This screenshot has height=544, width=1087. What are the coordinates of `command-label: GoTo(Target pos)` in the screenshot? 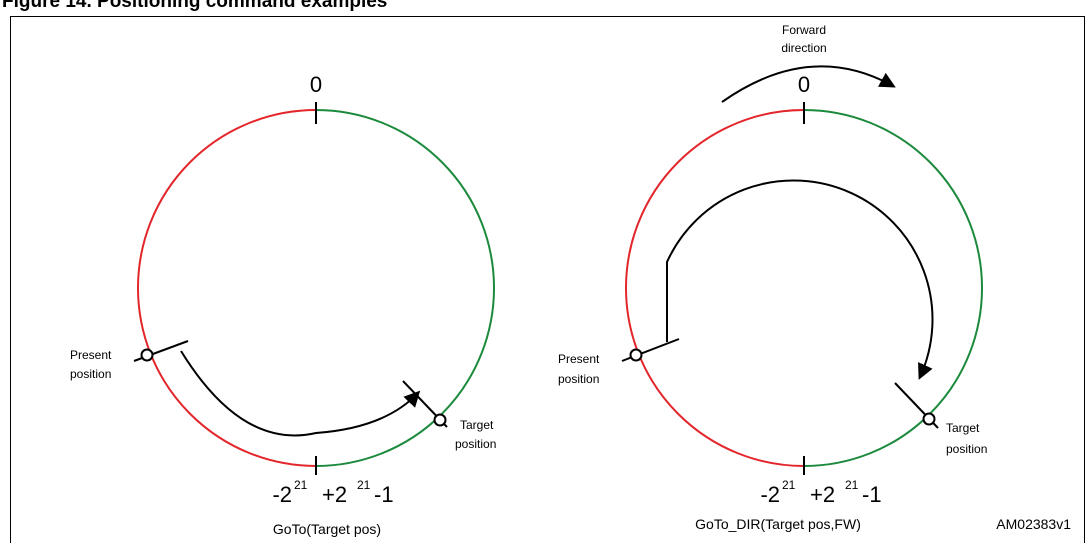 It's located at (327, 529).